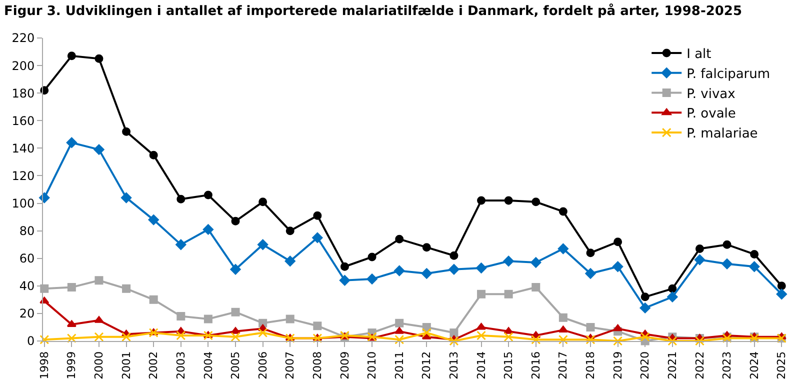 Image resolution: width=800 pixels, height=391 pixels. What do you see at coordinates (181, 365) in the screenshot?
I see `x-tick-label: 2003` at bounding box center [181, 365].